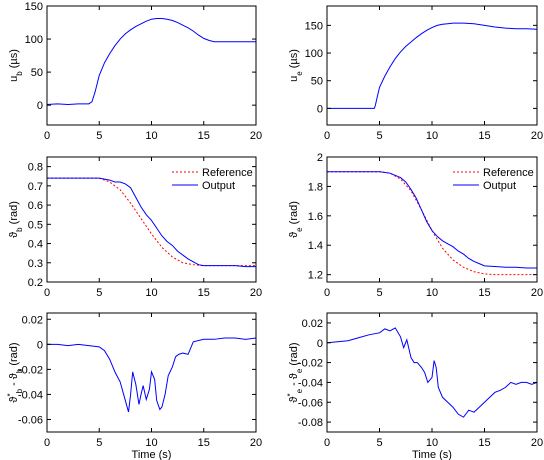 The image size is (544, 460). Describe the element at coordinates (312, 324) in the screenshot. I see `err_e-ytick-label: 0.02` at that location.